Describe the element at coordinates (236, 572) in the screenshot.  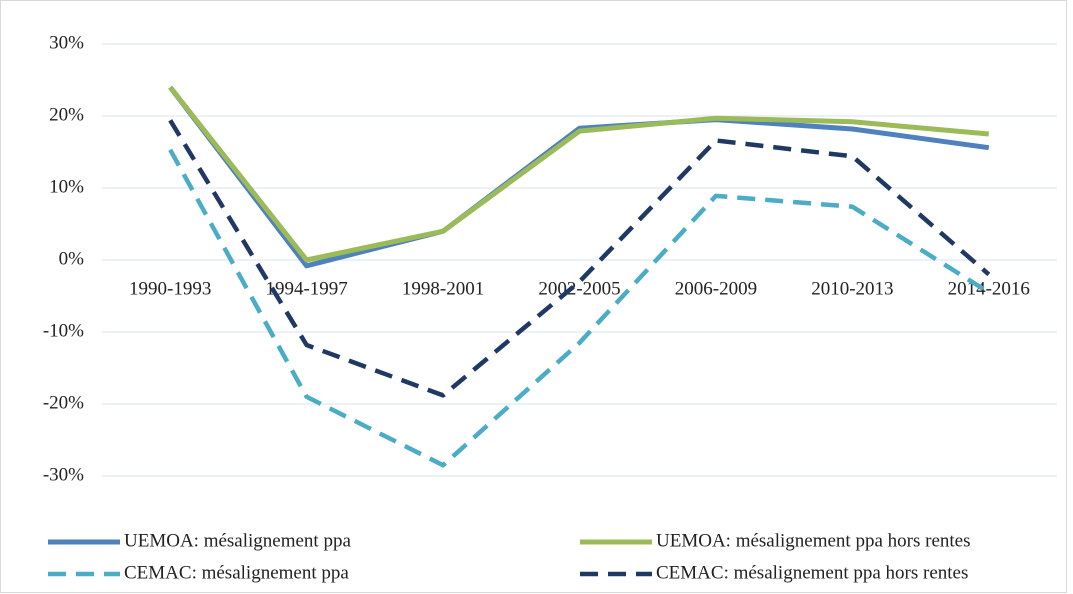
I see `legend-label: CEMAC: mésalignement ppa` at that location.